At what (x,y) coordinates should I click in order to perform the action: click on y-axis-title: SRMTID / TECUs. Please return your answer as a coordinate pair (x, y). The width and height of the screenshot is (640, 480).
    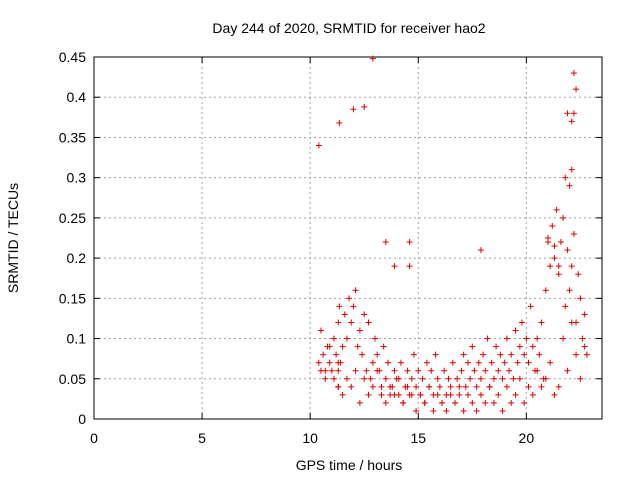
    Looking at the image, I should click on (13, 238).